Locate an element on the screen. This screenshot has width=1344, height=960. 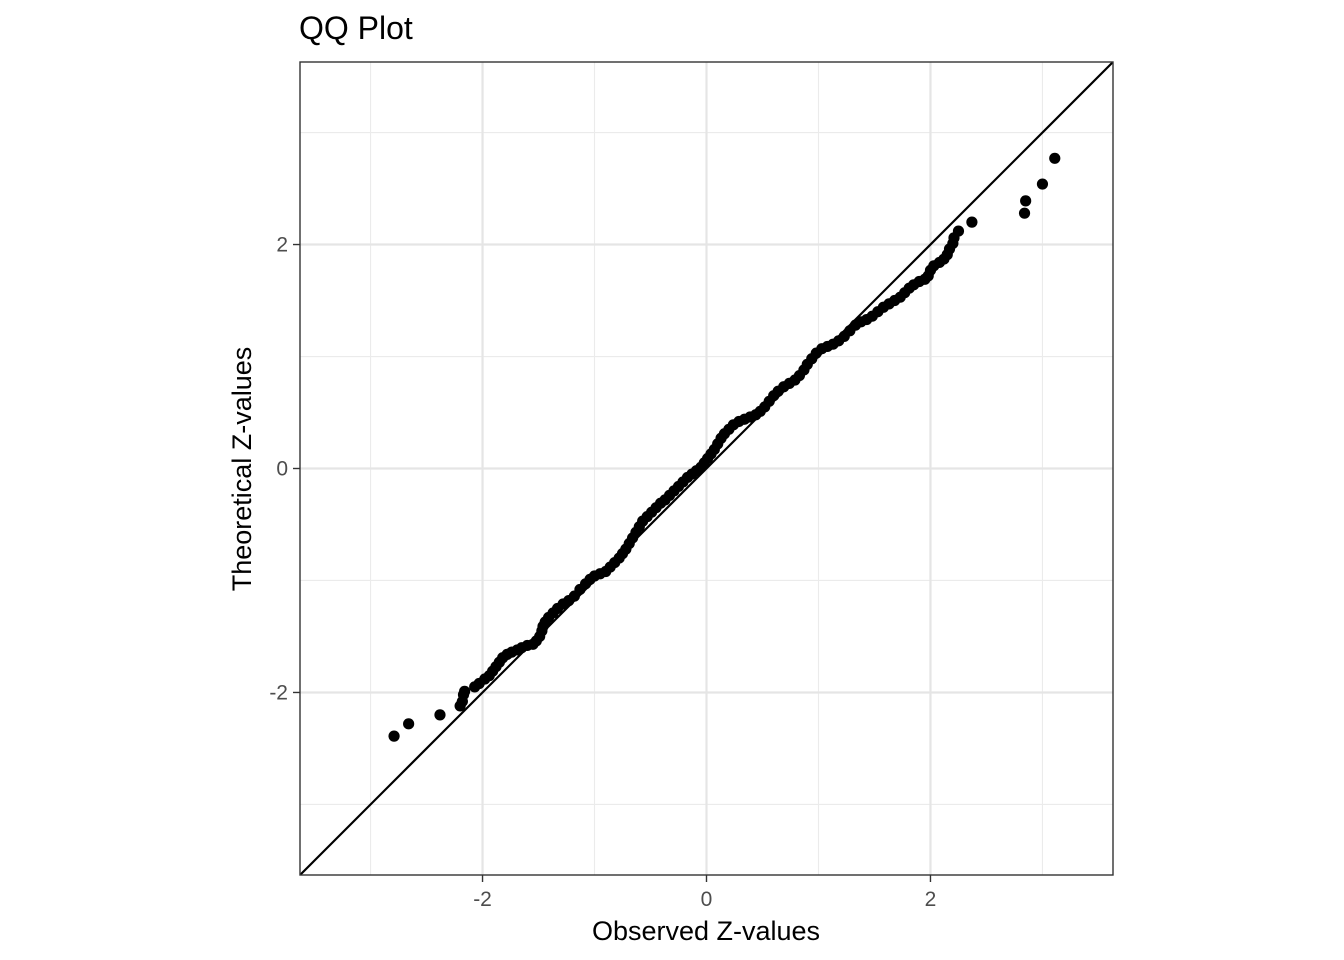
y-tick-label: -2 is located at coordinates (278, 692).